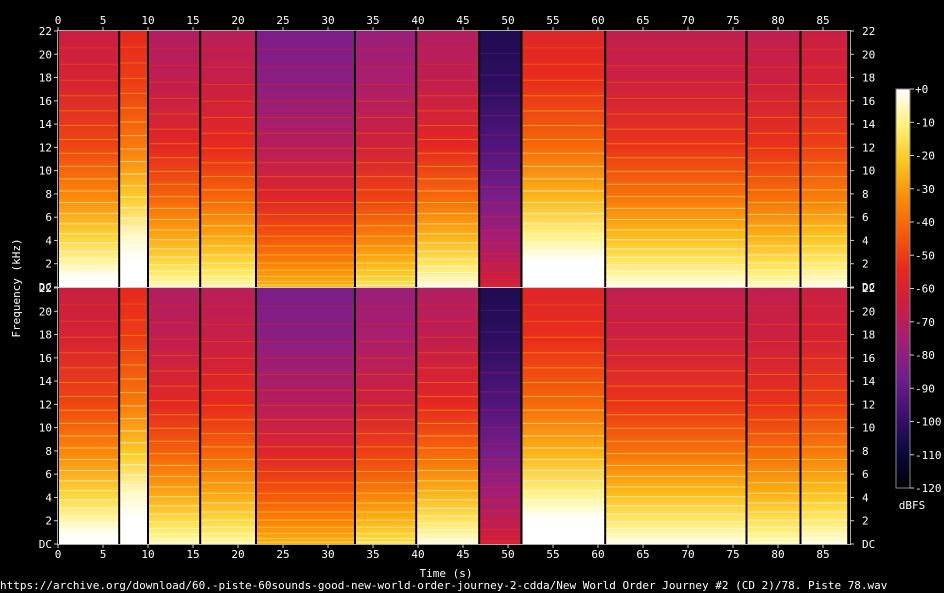  Describe the element at coordinates (442, 552) in the screenshot. I see `x-axis-bottom: 0 5 10 15 20 25 30 35 40 45 50 55 60 65 70 75 80 85` at that location.